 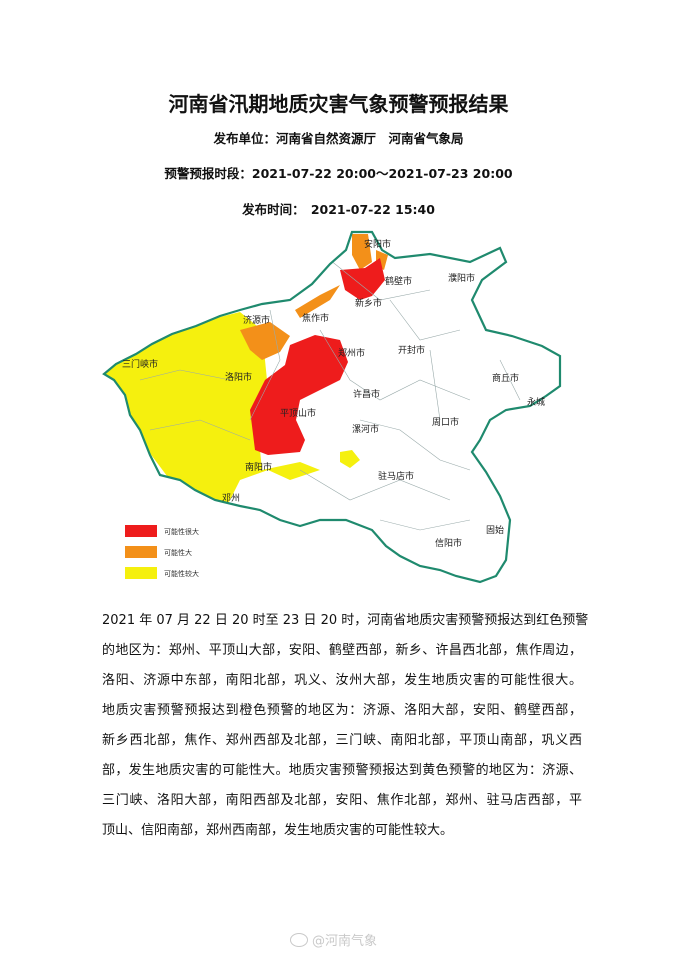 I want to click on city-label: 濮阳市, so click(x=461, y=278).